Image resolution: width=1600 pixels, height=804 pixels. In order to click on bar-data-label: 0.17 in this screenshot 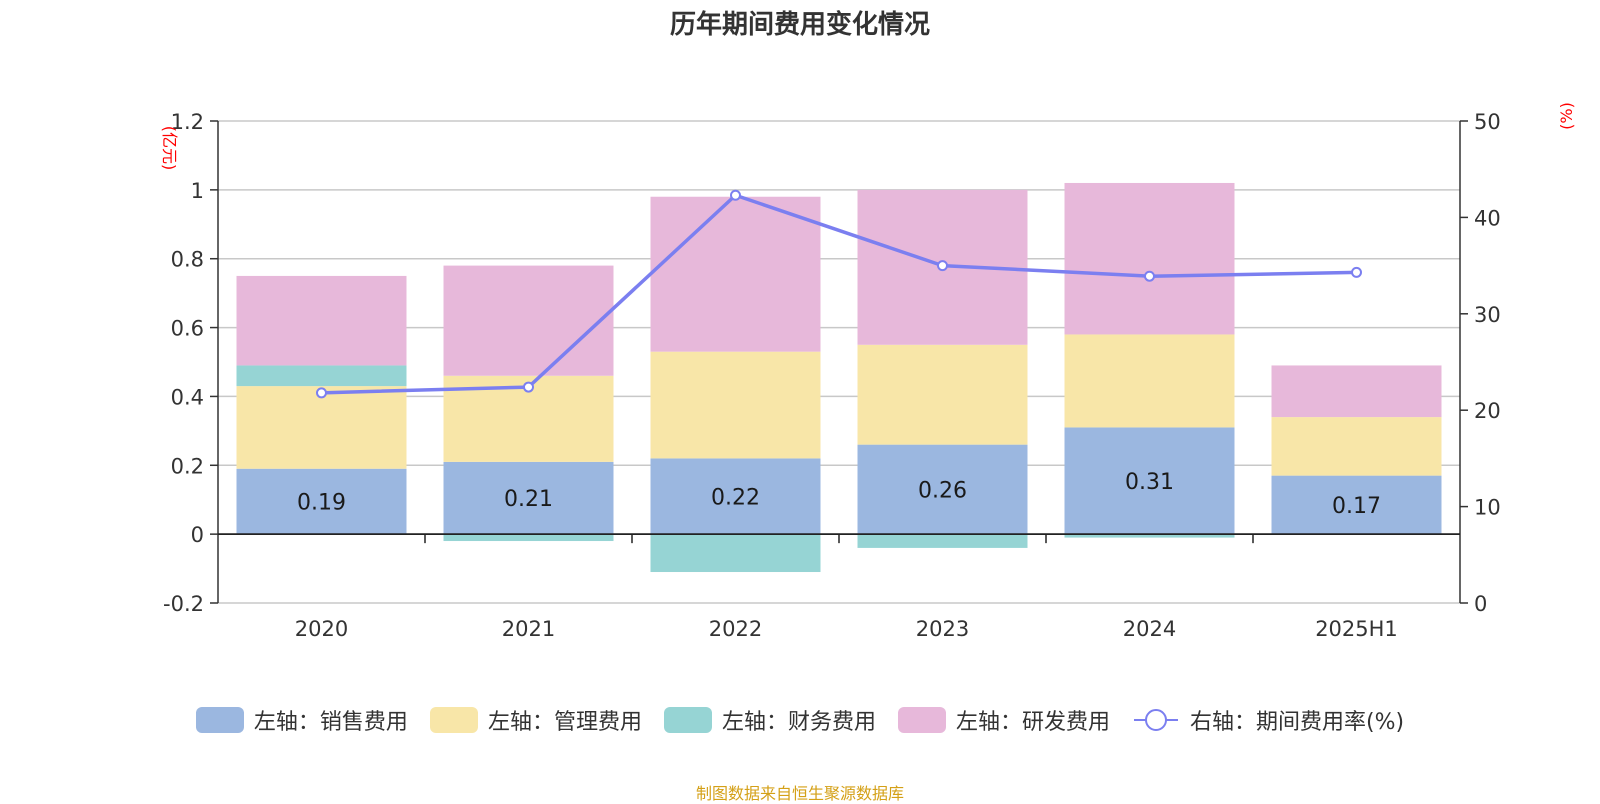, I will do `click(1356, 506)`.